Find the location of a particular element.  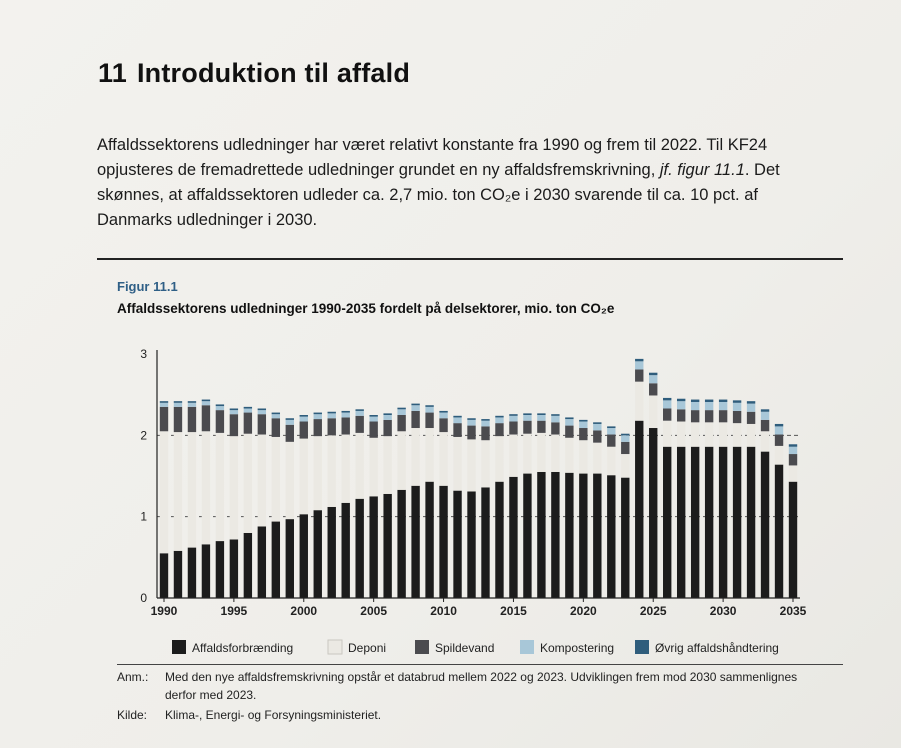

y-tick-label: 0 is located at coordinates (143, 598).